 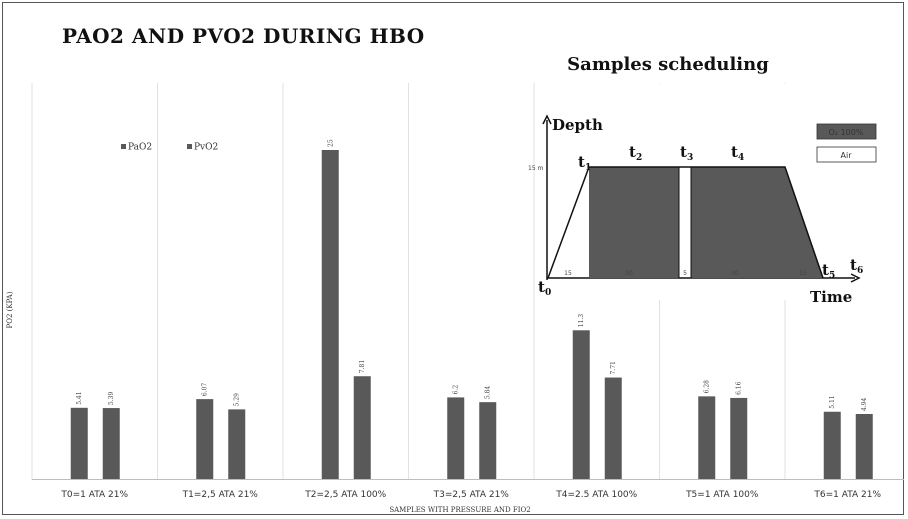 I want to click on x-tick-label: T1=2,5 ATA 21%, so click(x=220, y=495).